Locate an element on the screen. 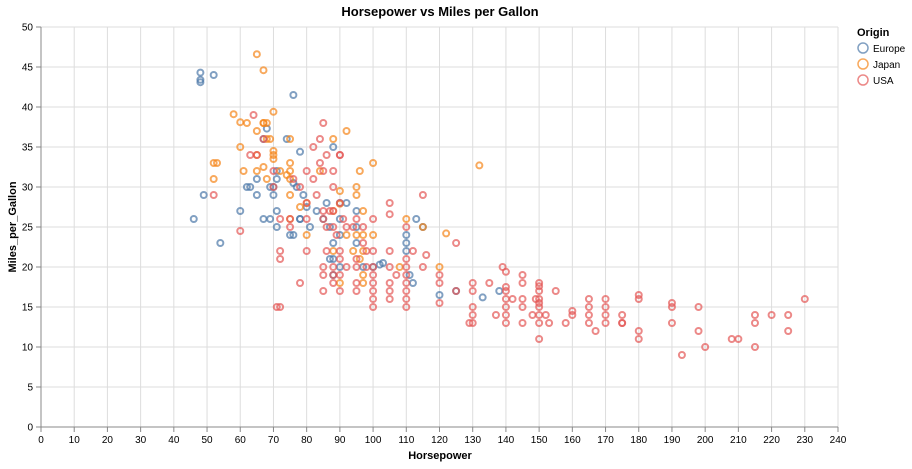 This screenshot has height=469, width=912. x-tick-label: 40 is located at coordinates (174, 440).